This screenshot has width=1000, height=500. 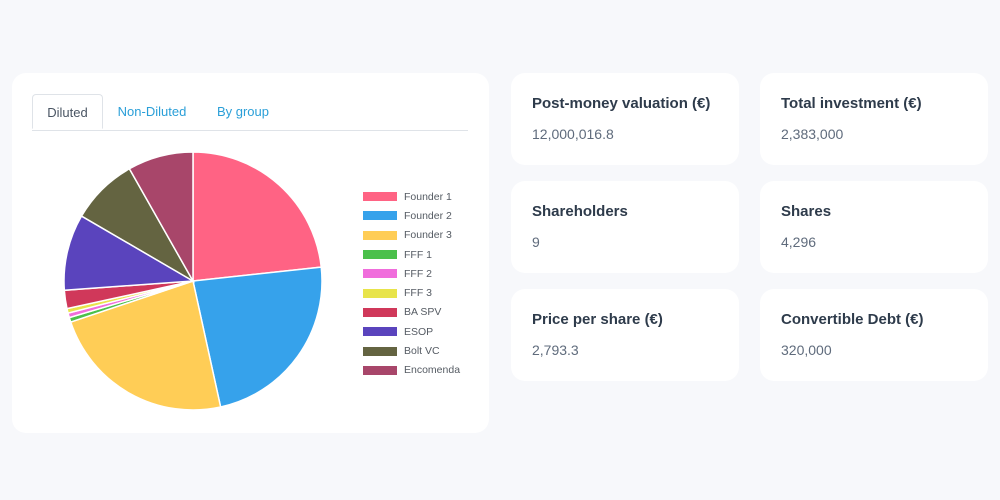 I want to click on legend-item-founder-1: Founder 1, so click(x=423, y=196).